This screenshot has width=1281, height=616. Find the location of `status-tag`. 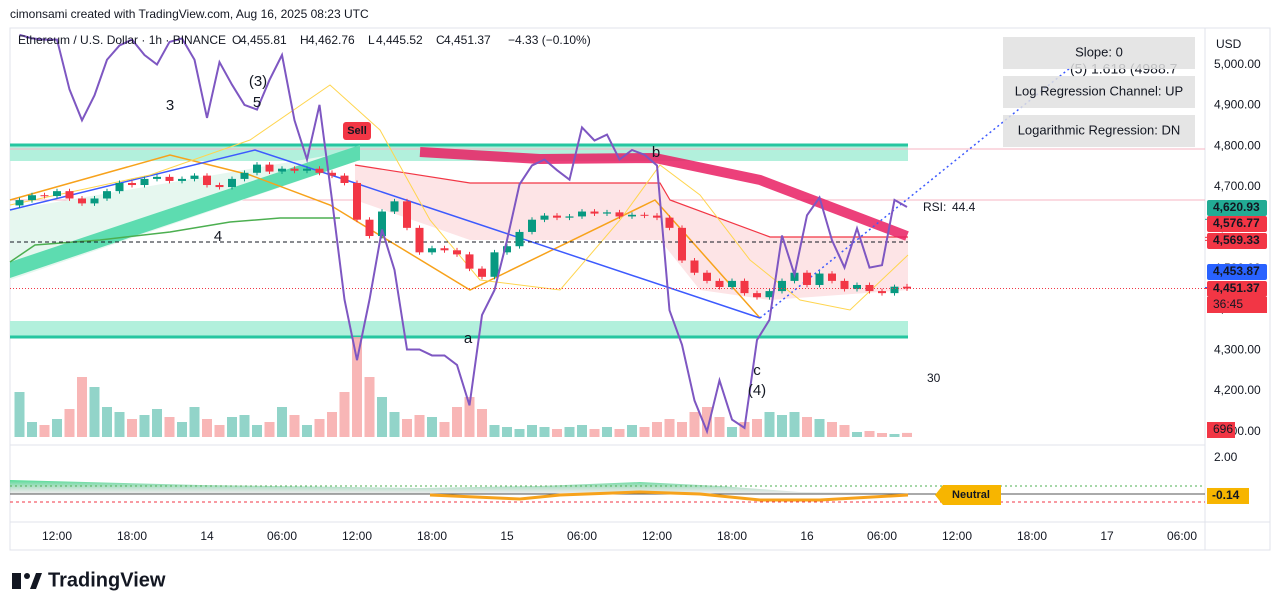

status-tag is located at coordinates (968, 495).